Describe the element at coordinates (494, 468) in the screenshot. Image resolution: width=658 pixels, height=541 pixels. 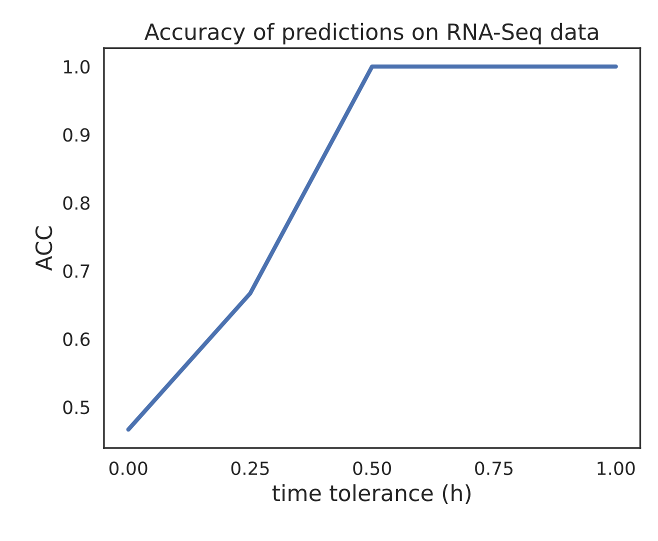
I see `x-tick-label: 0.75` at that location.